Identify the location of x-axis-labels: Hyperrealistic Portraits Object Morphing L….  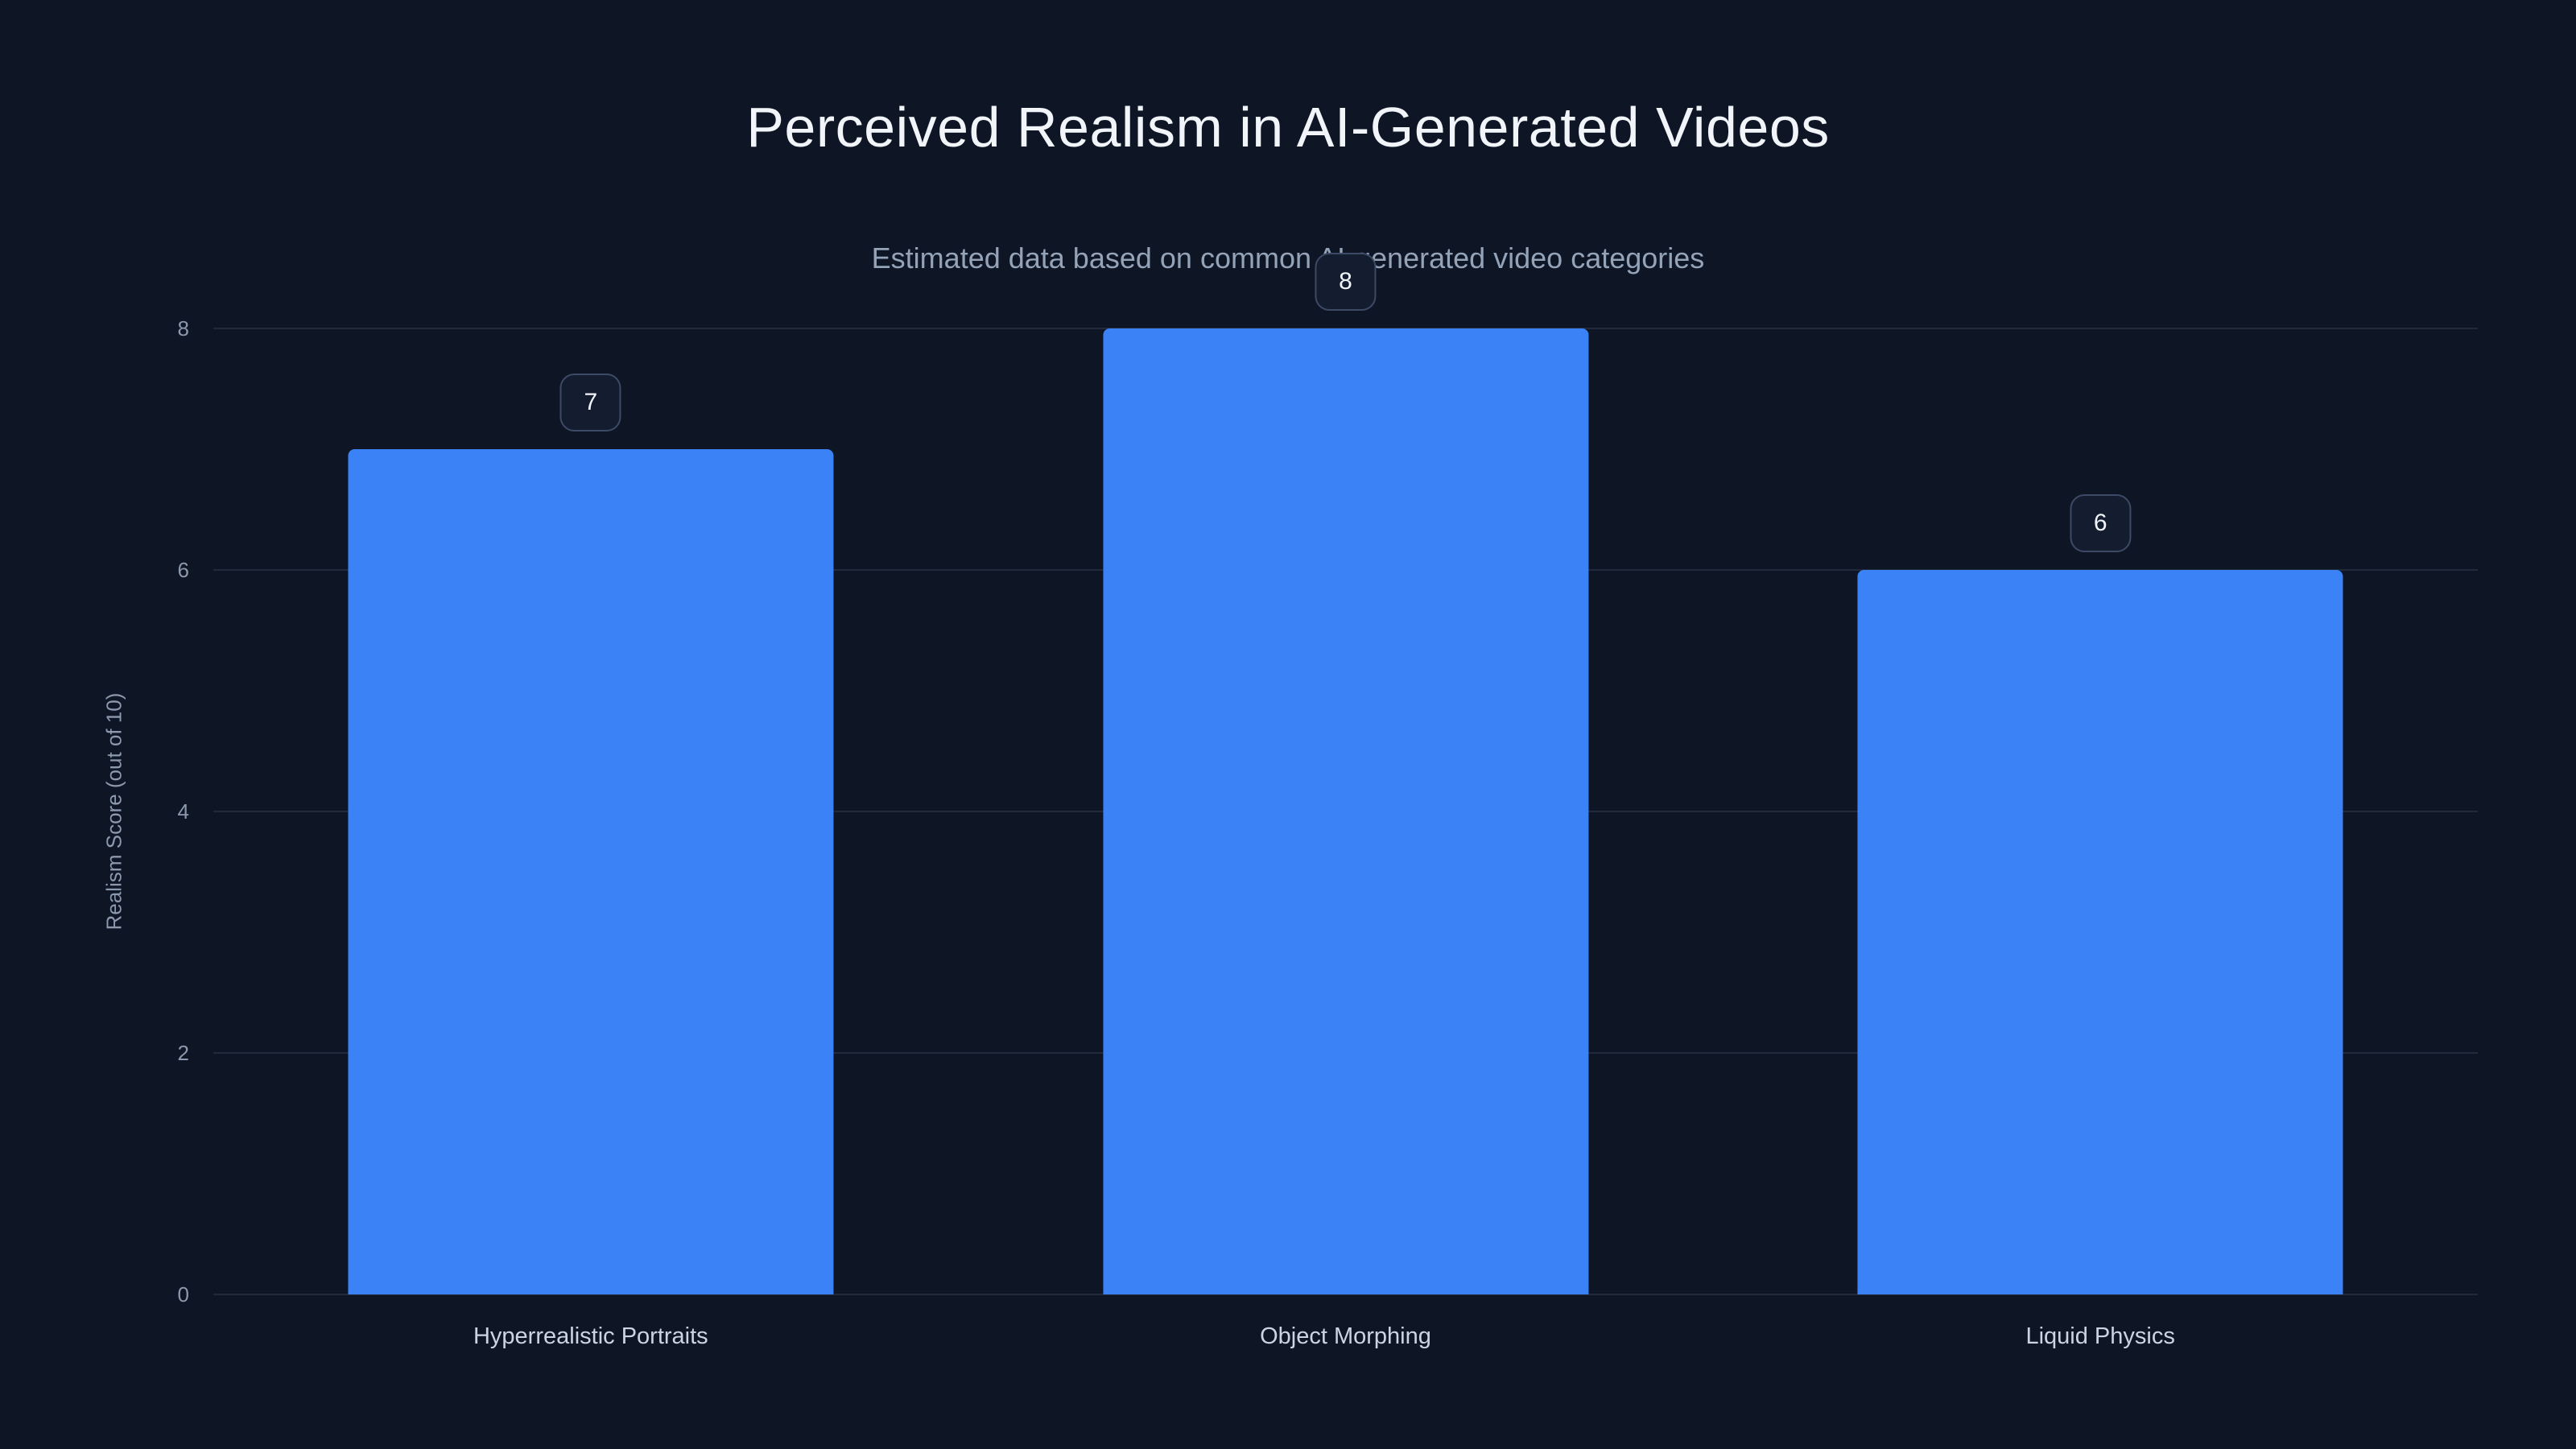
(1345, 1347).